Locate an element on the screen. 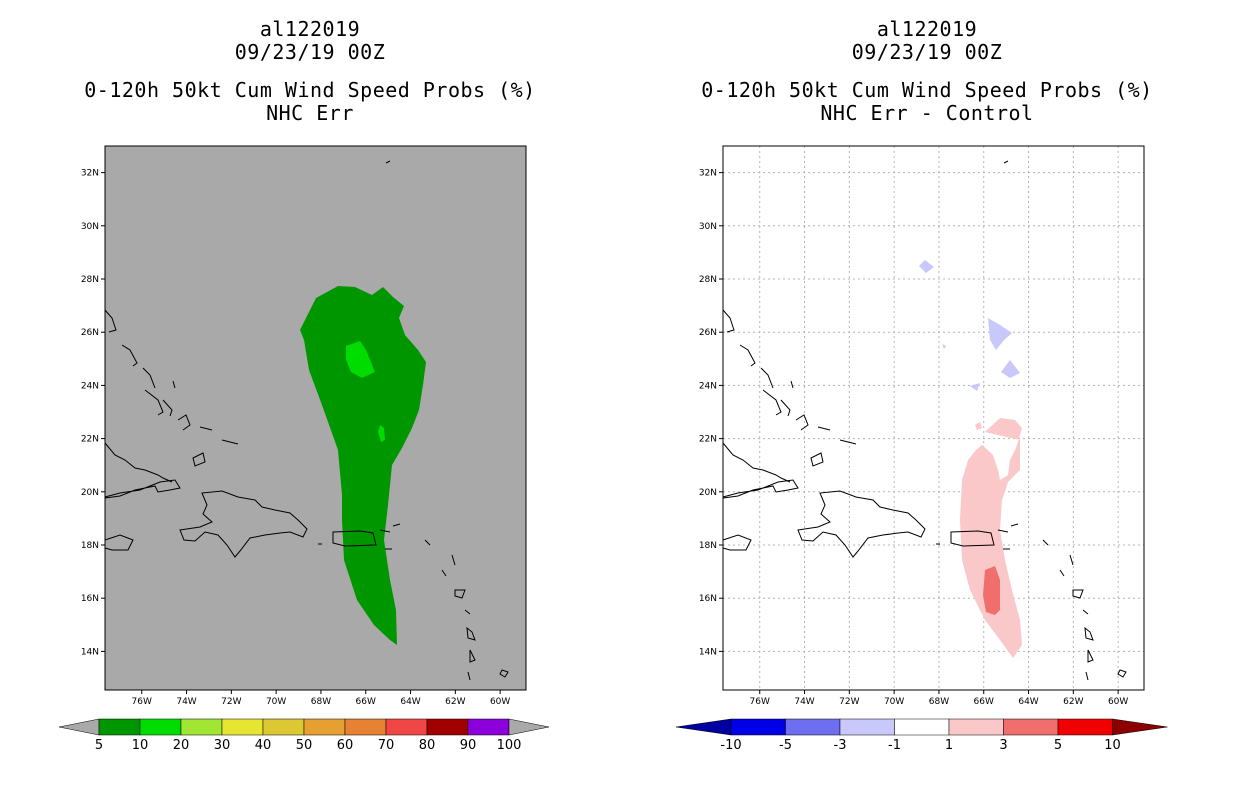  left-subtitle: NHC Err is located at coordinates (310, 113).